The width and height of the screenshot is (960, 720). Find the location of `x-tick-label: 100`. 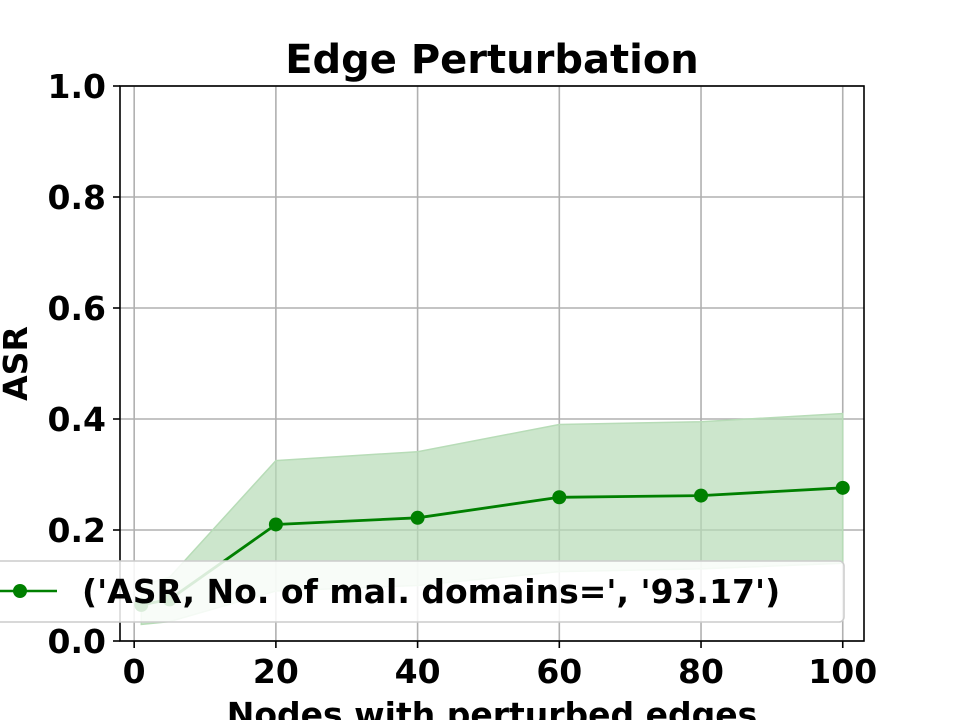

x-tick-label: 100 is located at coordinates (842, 671).